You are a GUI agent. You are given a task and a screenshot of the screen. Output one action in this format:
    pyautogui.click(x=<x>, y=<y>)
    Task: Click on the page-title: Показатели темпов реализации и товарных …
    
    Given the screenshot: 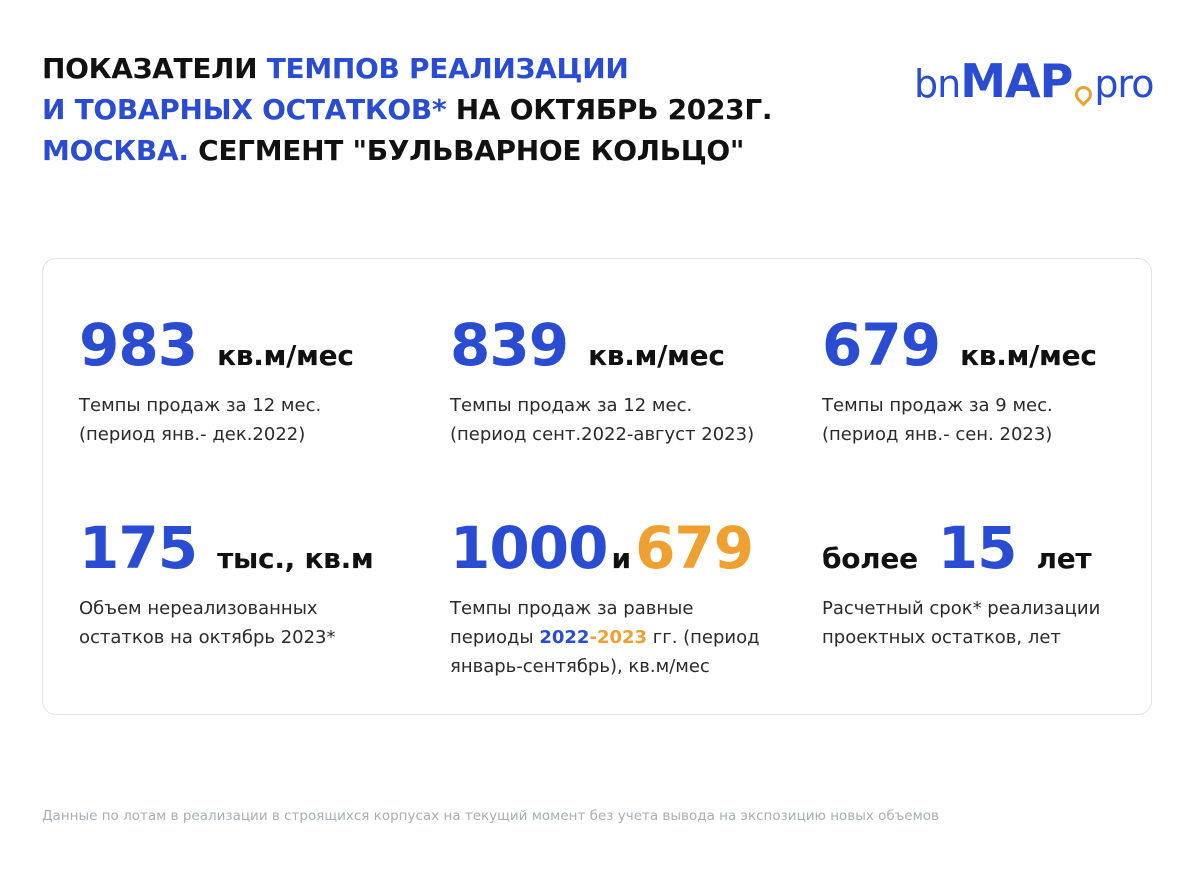 What is the action you would take?
    pyautogui.click(x=407, y=109)
    